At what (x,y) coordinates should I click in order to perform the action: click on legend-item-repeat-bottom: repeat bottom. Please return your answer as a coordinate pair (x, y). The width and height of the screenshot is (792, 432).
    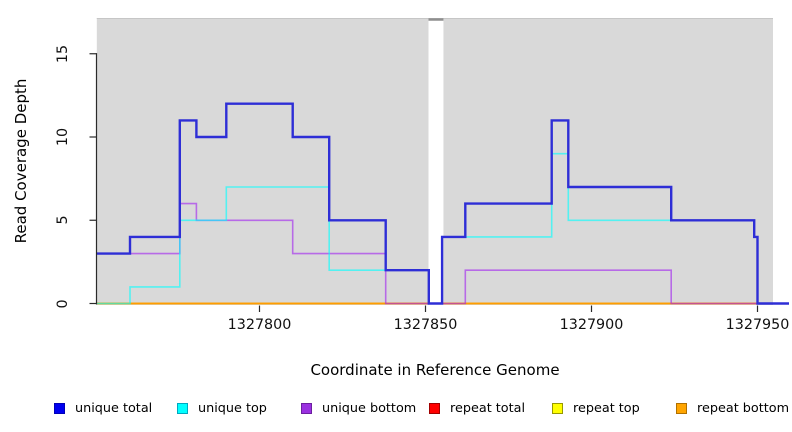
    Looking at the image, I should click on (733, 408).